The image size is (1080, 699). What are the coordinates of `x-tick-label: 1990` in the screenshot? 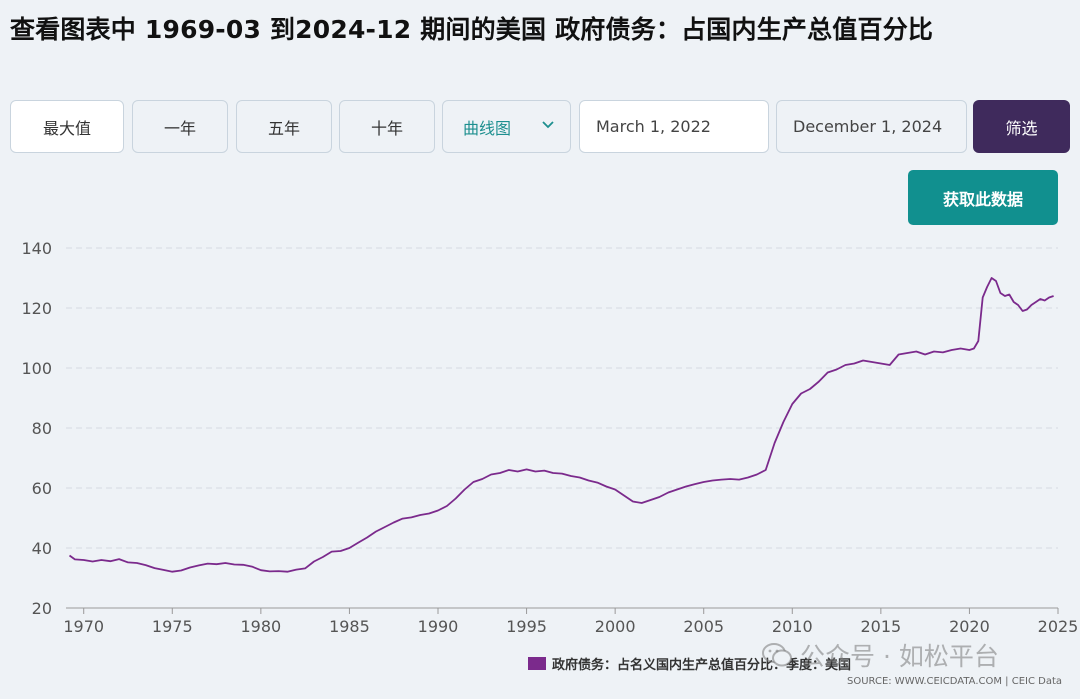 It's located at (438, 626).